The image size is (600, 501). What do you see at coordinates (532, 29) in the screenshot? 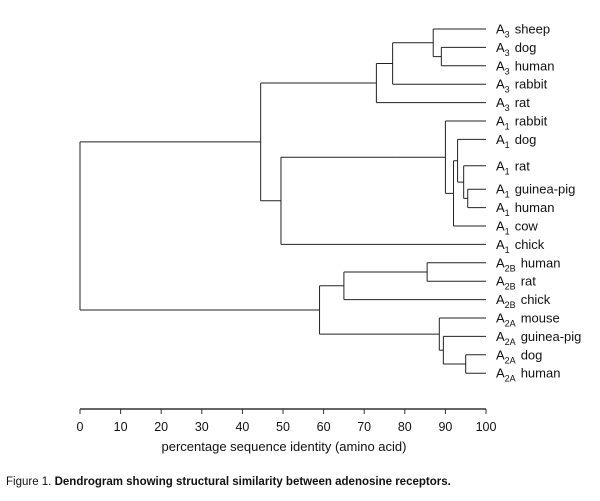
I see `leaf-name: sheep` at bounding box center [532, 29].